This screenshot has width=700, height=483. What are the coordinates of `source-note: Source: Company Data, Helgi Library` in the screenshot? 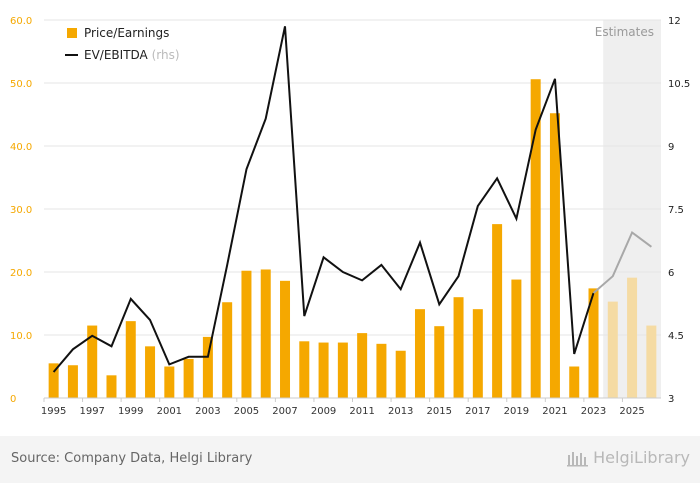 It's located at (132, 458).